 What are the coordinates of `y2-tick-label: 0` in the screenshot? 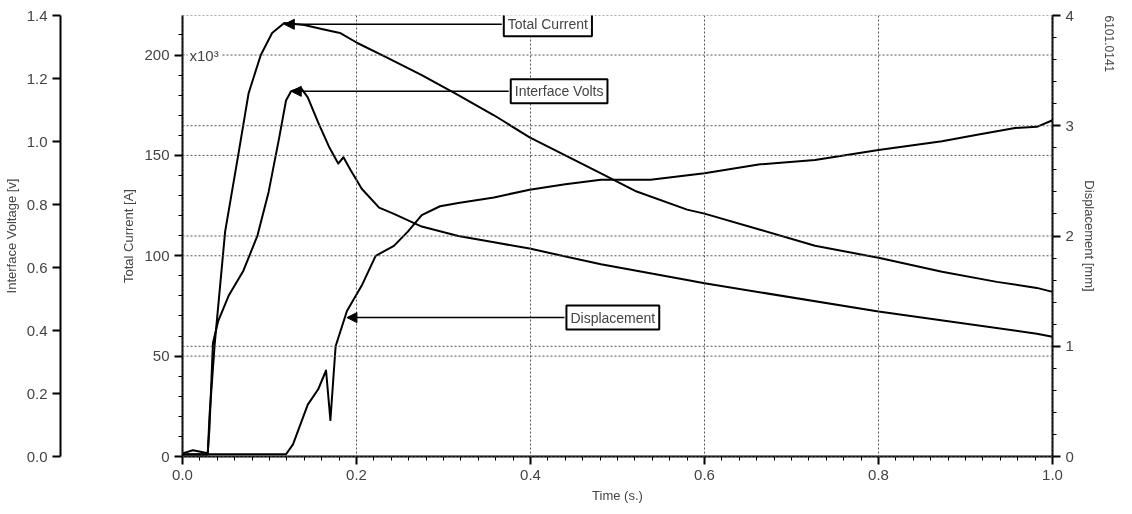 It's located at (165, 456).